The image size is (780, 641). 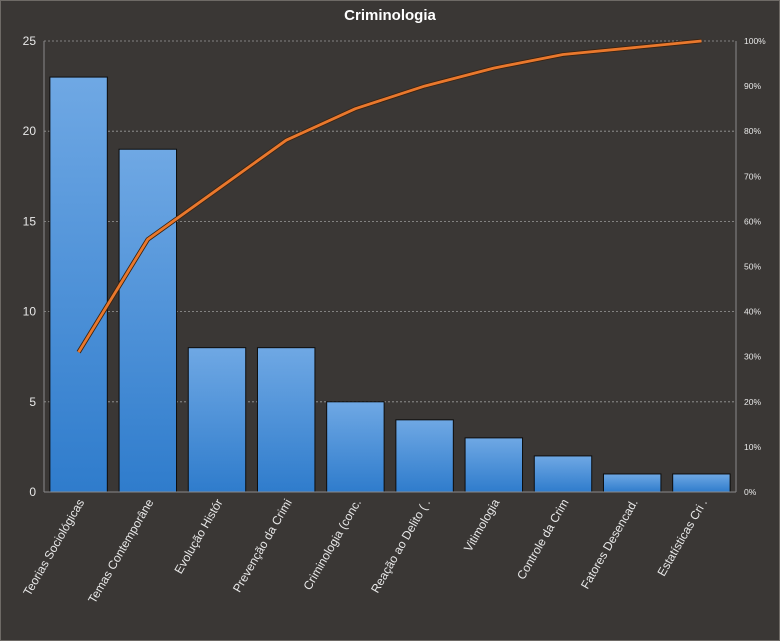 I want to click on left-tick-label: 25, so click(x=30, y=41).